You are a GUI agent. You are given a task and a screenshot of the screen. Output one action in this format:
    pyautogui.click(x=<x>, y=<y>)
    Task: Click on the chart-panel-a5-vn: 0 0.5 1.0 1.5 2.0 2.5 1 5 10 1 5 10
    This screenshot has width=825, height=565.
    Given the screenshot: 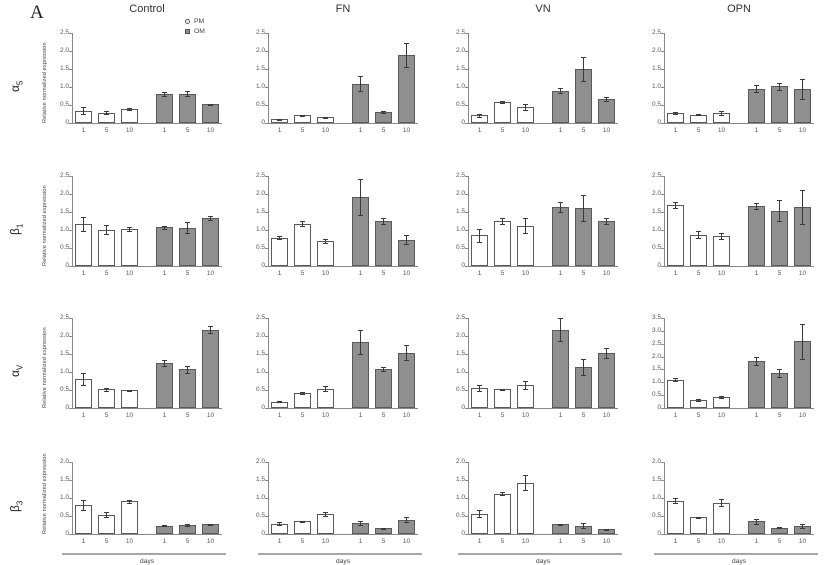 What is the action you would take?
    pyautogui.click(x=537, y=81)
    